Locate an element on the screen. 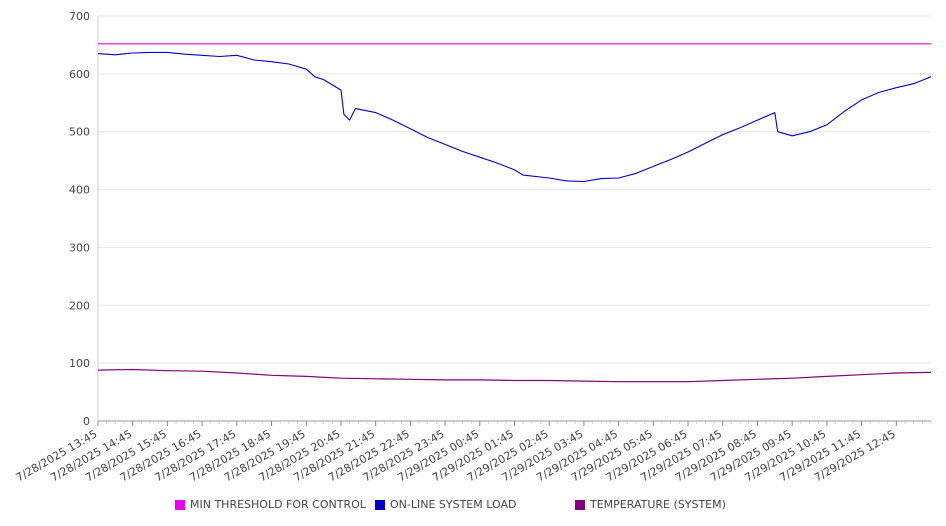 The image size is (946, 526). y-tick-label: 600 is located at coordinates (79, 74).